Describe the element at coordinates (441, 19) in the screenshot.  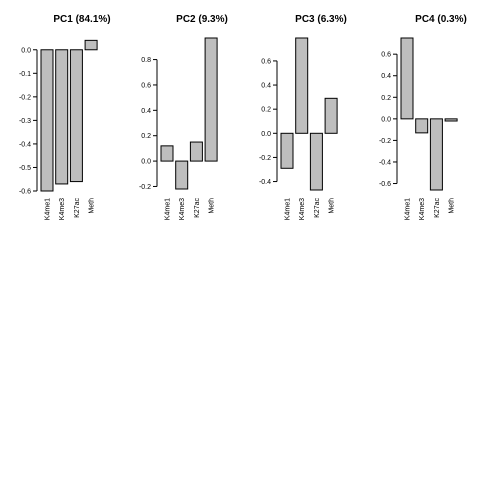
I see `chart-title: PC4 (0.3%)` at that location.